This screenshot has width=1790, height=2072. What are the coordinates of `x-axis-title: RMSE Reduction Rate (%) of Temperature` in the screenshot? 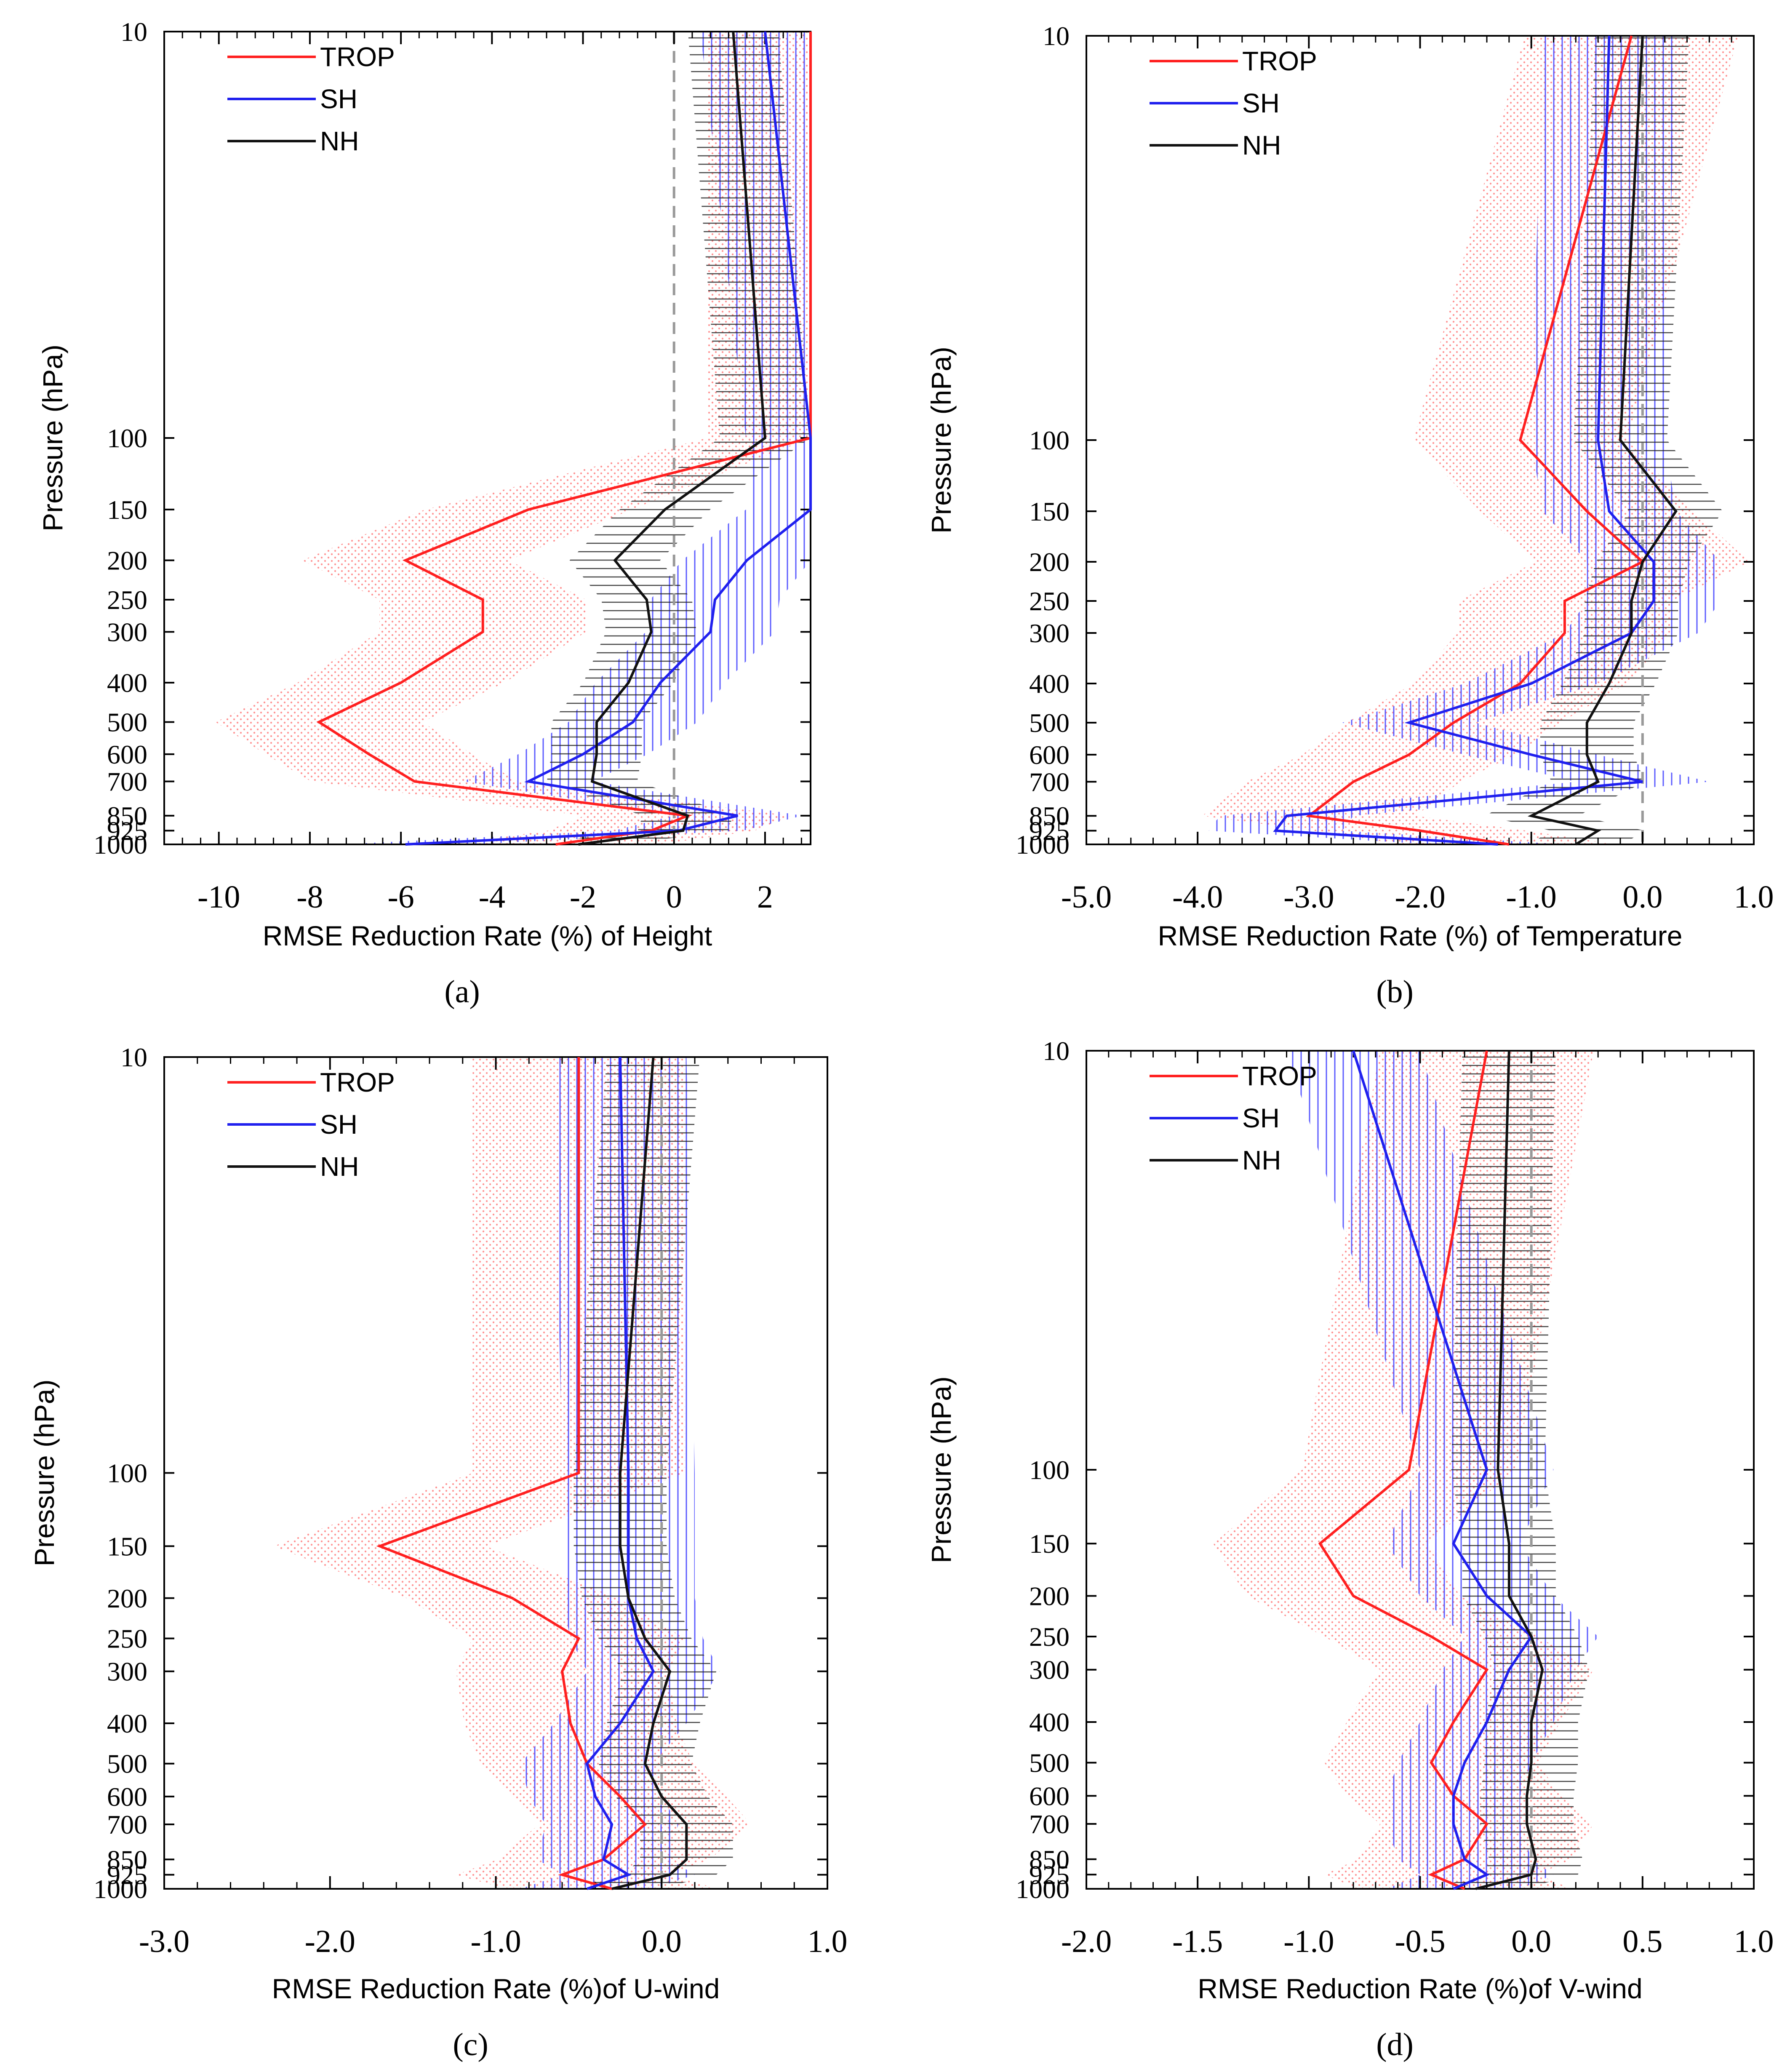 It's located at (1421, 935).